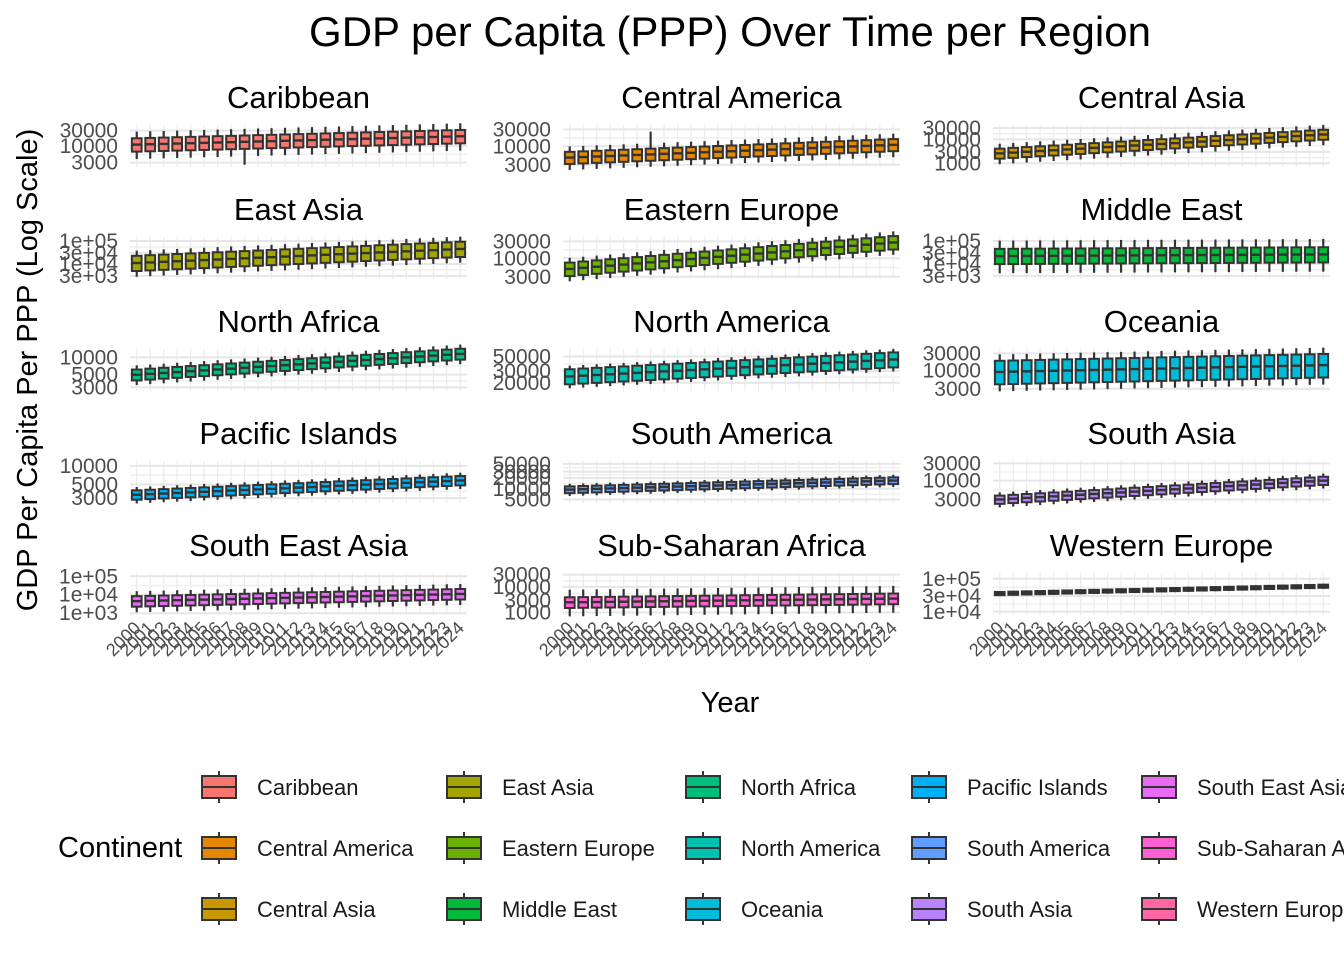 This screenshot has height=960, width=1344. I want to click on legend-label: Central America, so click(335, 848).